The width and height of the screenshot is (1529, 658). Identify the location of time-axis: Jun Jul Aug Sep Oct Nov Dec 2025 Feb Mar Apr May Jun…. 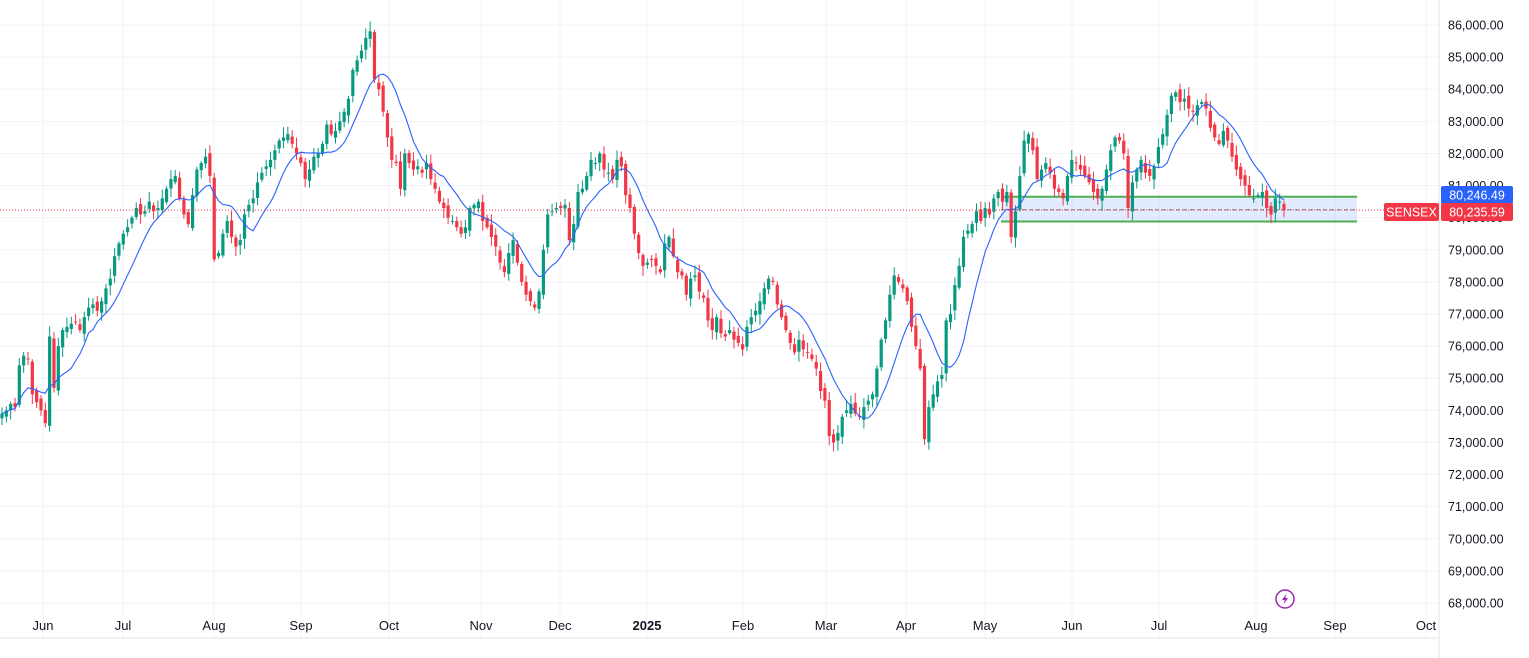
(735, 625).